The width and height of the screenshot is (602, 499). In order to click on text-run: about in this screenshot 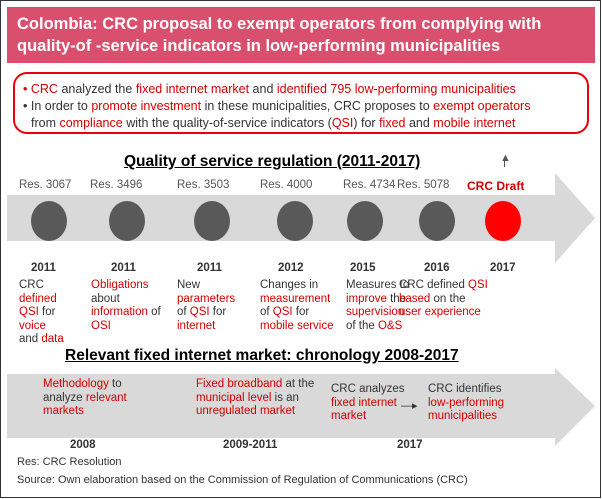, I will do `click(105, 298)`.